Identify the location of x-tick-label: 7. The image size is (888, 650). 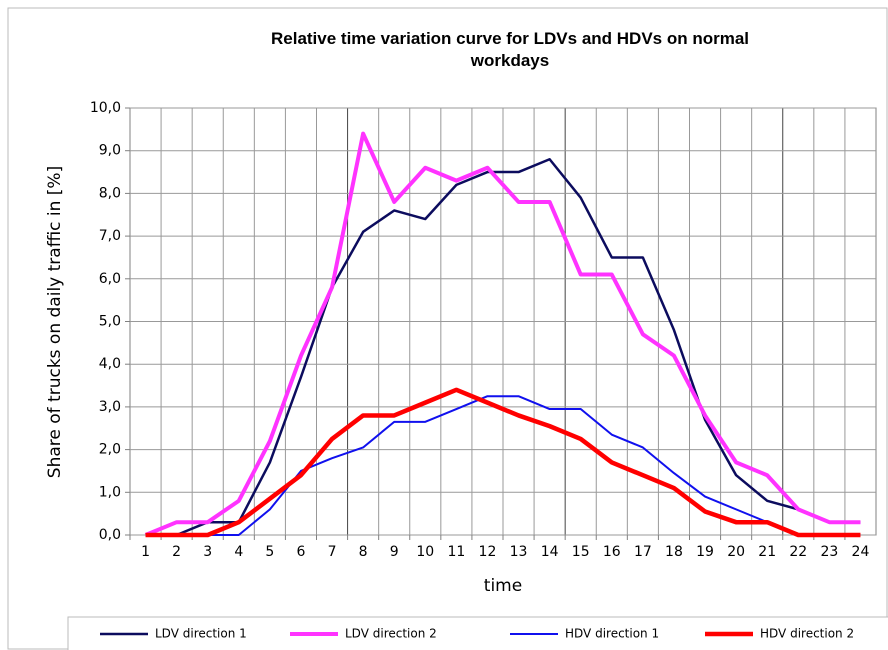
(332, 552).